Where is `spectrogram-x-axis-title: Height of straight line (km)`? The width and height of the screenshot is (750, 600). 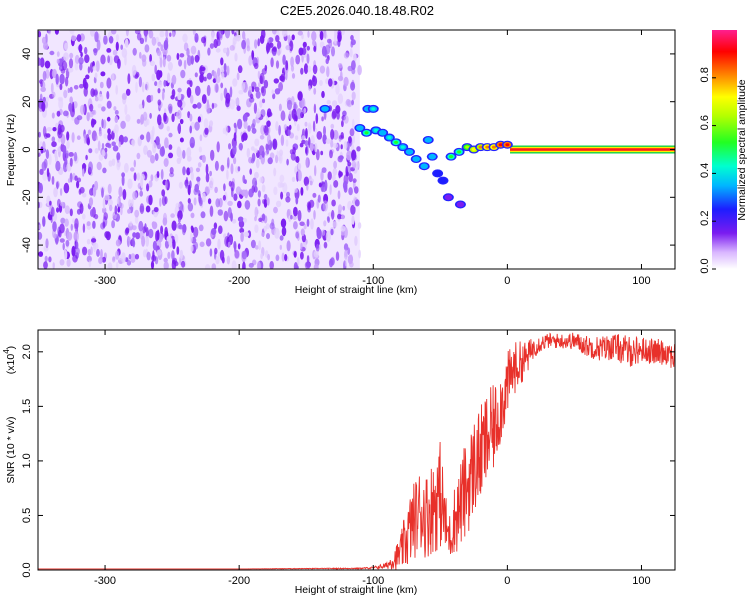 spectrogram-x-axis-title: Height of straight line (km) is located at coordinates (356, 290).